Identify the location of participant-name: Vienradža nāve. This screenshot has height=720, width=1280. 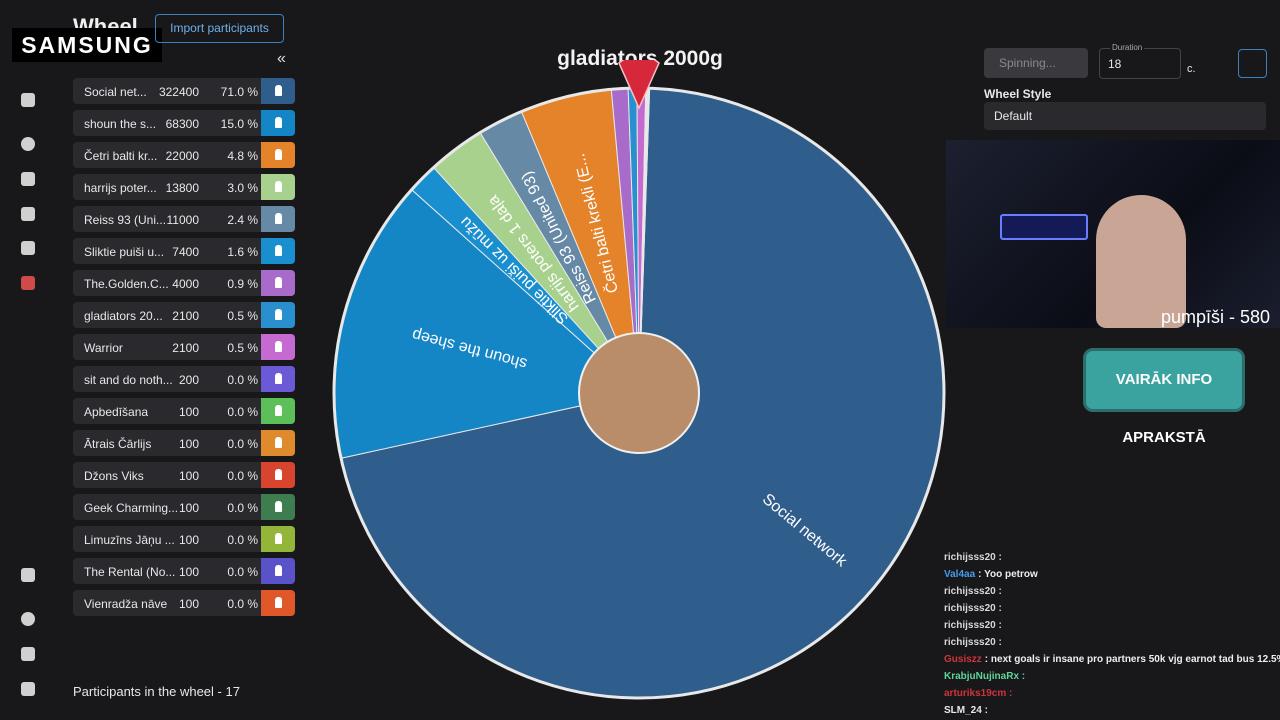
(126, 604).